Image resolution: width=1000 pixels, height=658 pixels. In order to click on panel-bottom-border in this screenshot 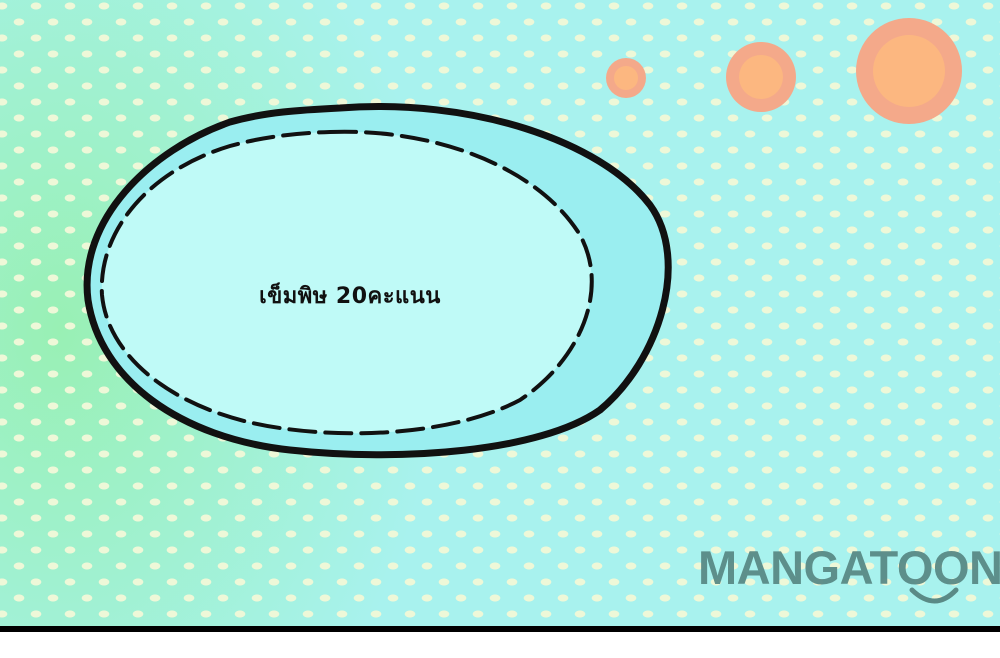, I will do `click(500, 629)`.